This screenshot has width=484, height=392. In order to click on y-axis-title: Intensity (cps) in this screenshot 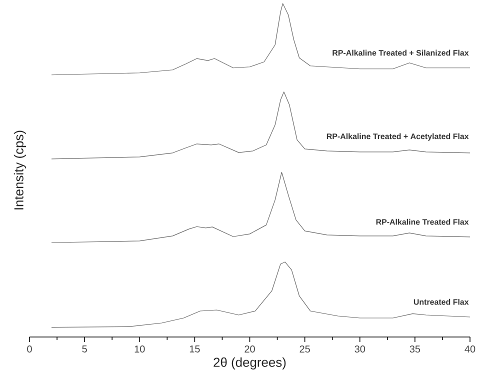, I will do `click(20, 170)`.